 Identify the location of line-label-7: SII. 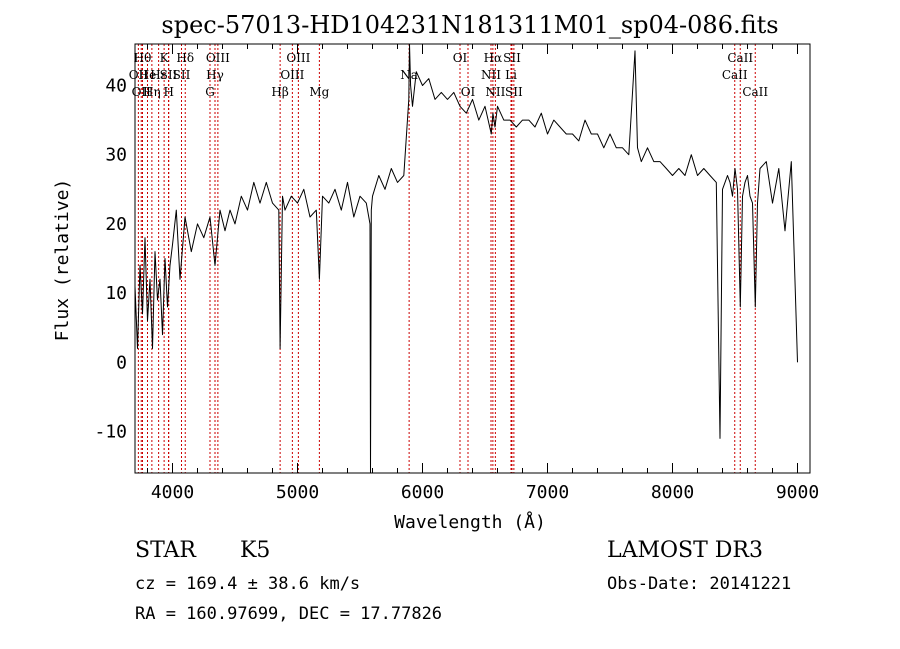
(169, 75).